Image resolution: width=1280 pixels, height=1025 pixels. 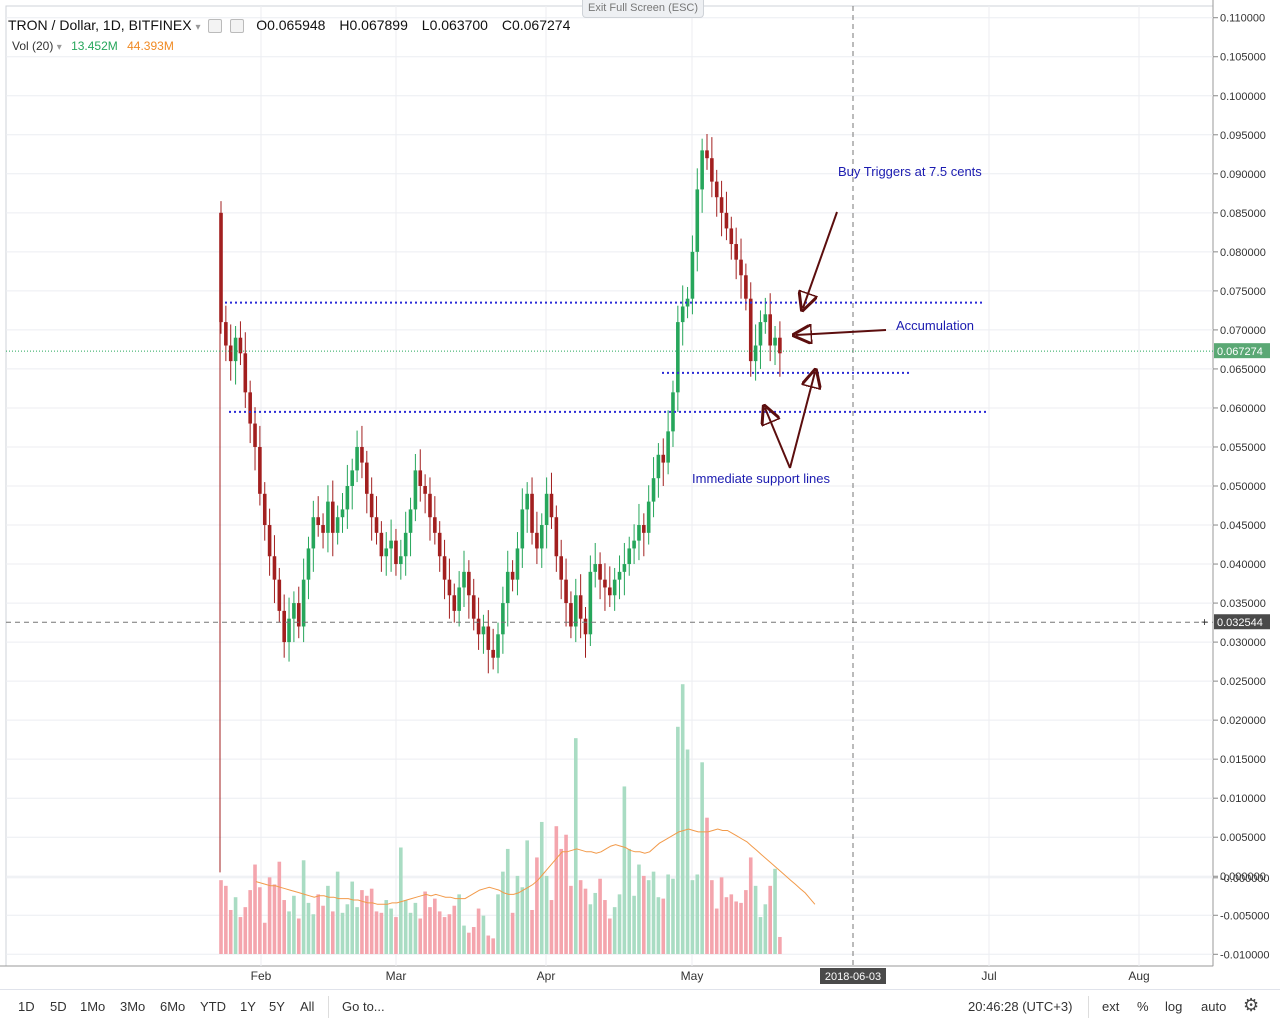 What do you see at coordinates (1245, 916) in the screenshot?
I see `y-tick-label: -0.005000` at bounding box center [1245, 916].